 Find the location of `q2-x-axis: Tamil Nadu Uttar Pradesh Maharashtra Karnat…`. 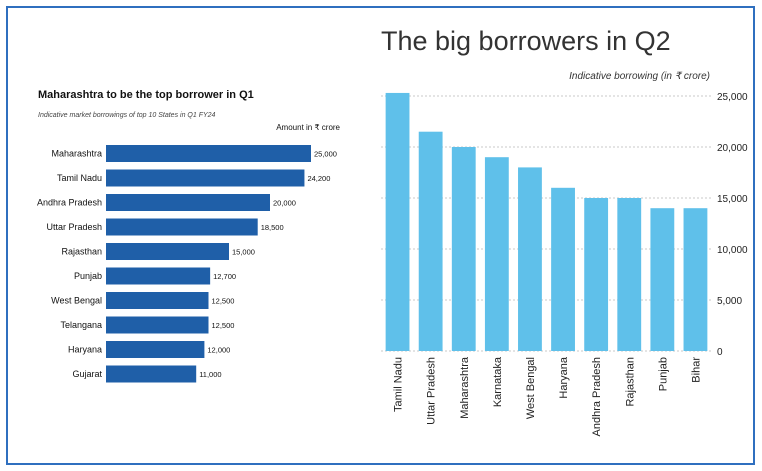

q2-x-axis: Tamil Nadu Uttar Pradesh Maharashtra Karnat… is located at coordinates (548, 396).